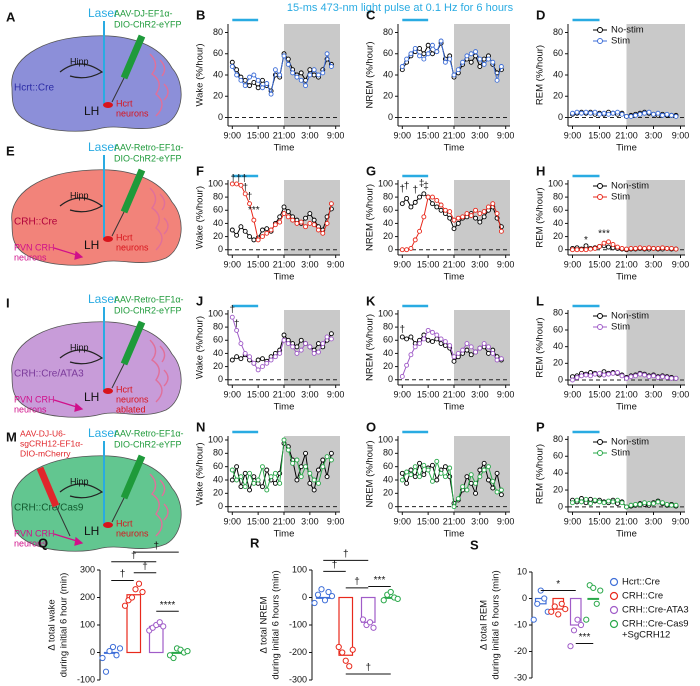  Describe the element at coordinates (220, 117) in the screenshot. I see `y-tick-label: 0` at that location.